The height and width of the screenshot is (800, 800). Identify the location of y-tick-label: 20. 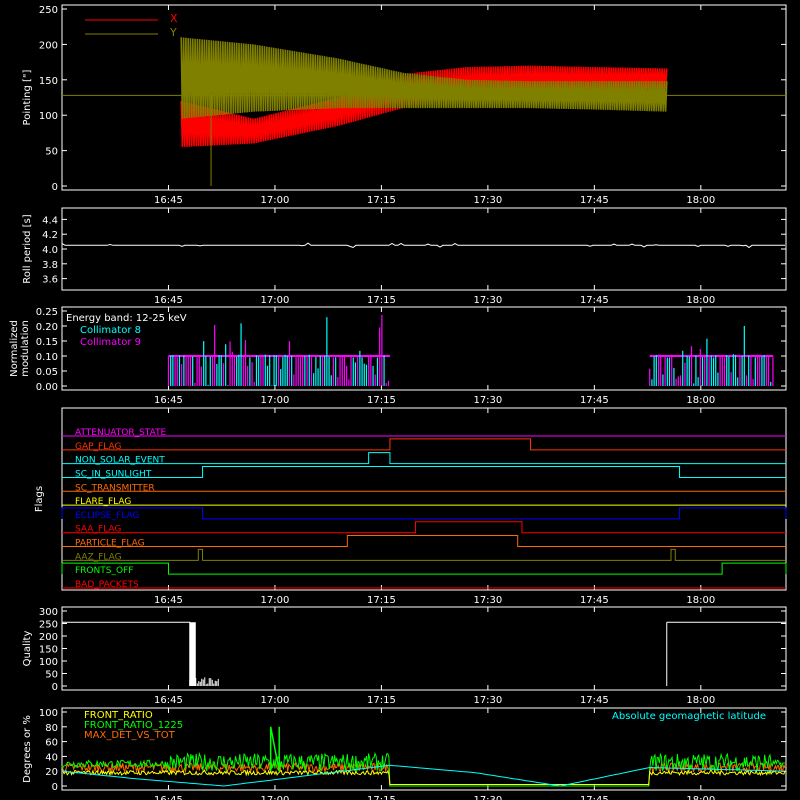
(51, 772).